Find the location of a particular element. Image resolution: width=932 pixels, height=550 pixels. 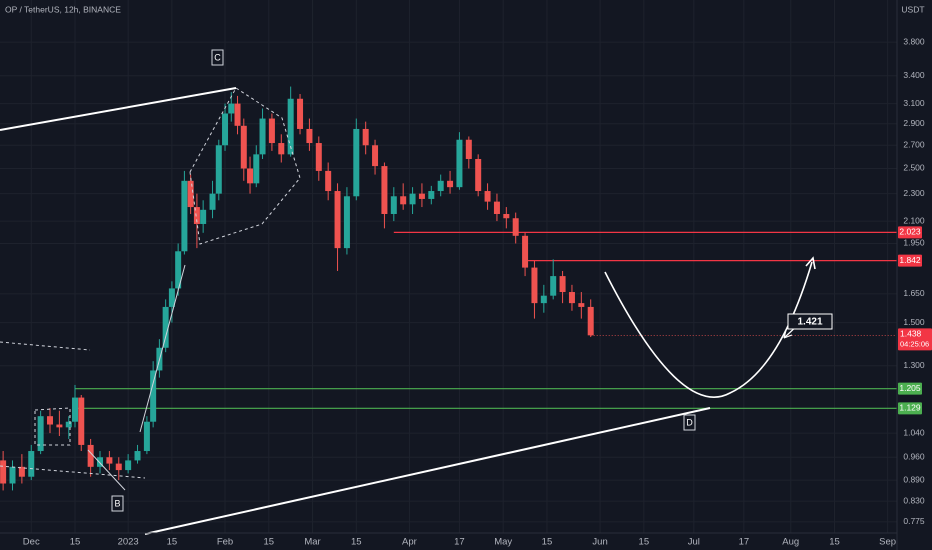

target-label: 1.421 is located at coordinates (809, 322).